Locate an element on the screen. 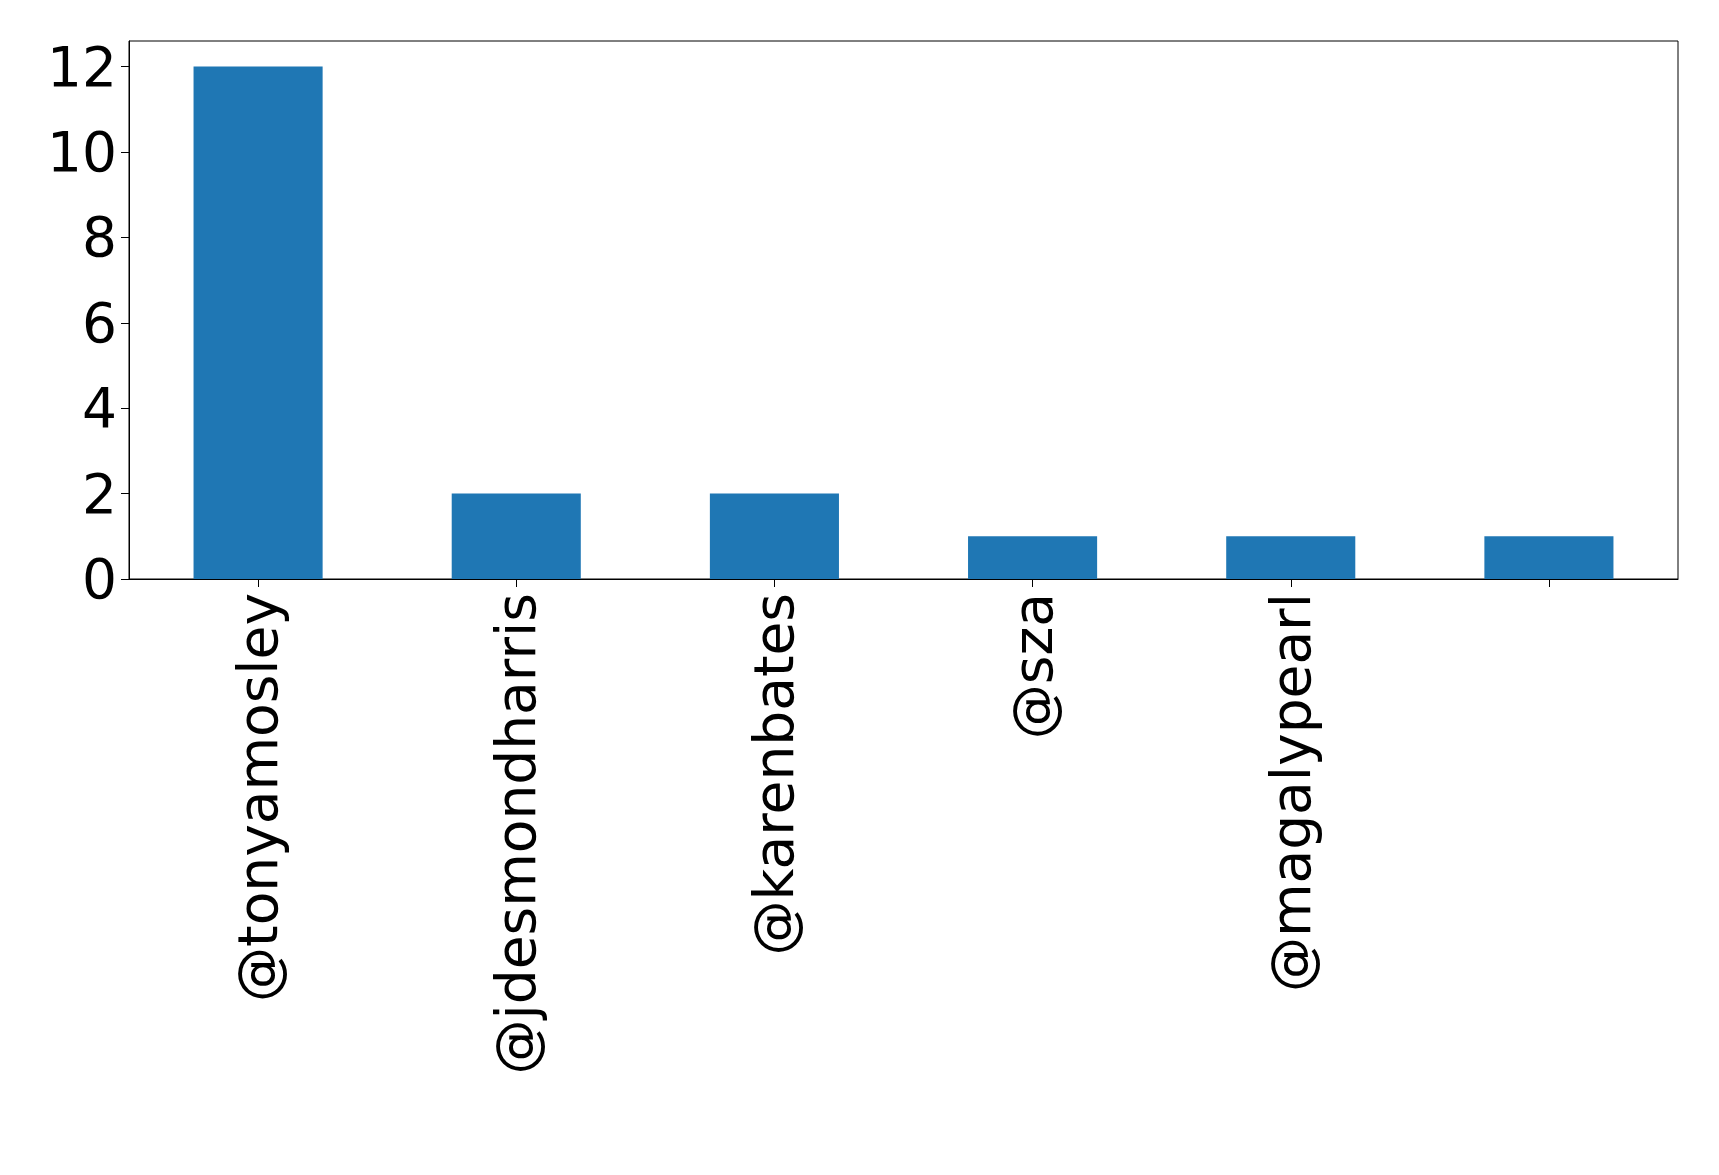 The width and height of the screenshot is (1719, 1175). y-tick-label: 4 is located at coordinates (99, 408).